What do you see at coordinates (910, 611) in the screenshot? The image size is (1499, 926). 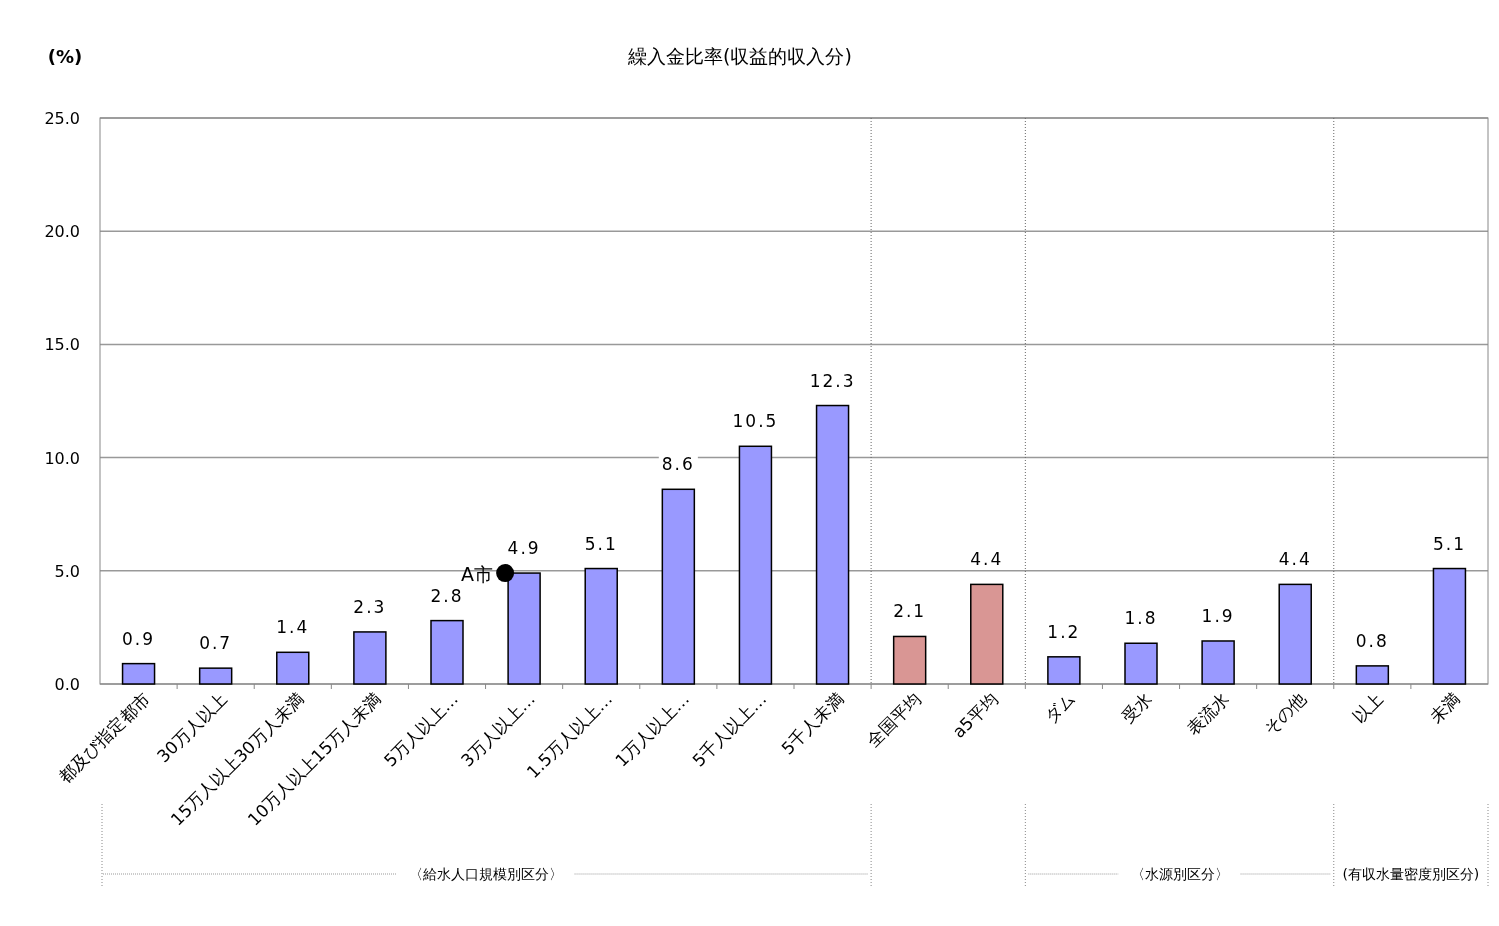 I see `data-label: 2.1` at bounding box center [910, 611].